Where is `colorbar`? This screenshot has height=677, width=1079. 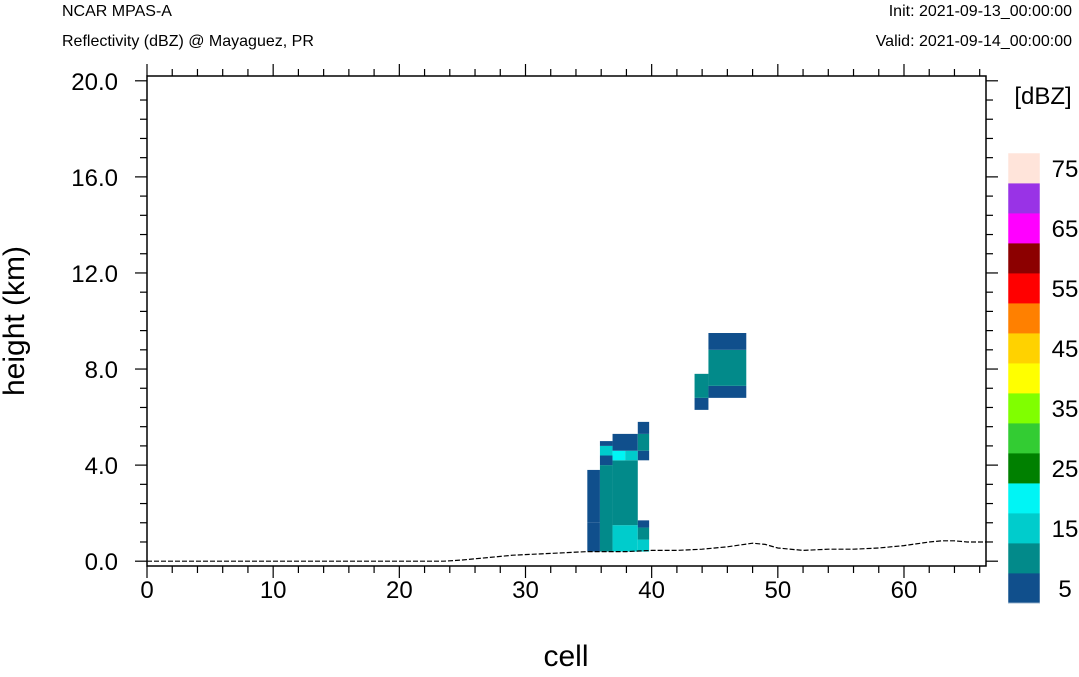
colorbar is located at coordinates (1024, 378).